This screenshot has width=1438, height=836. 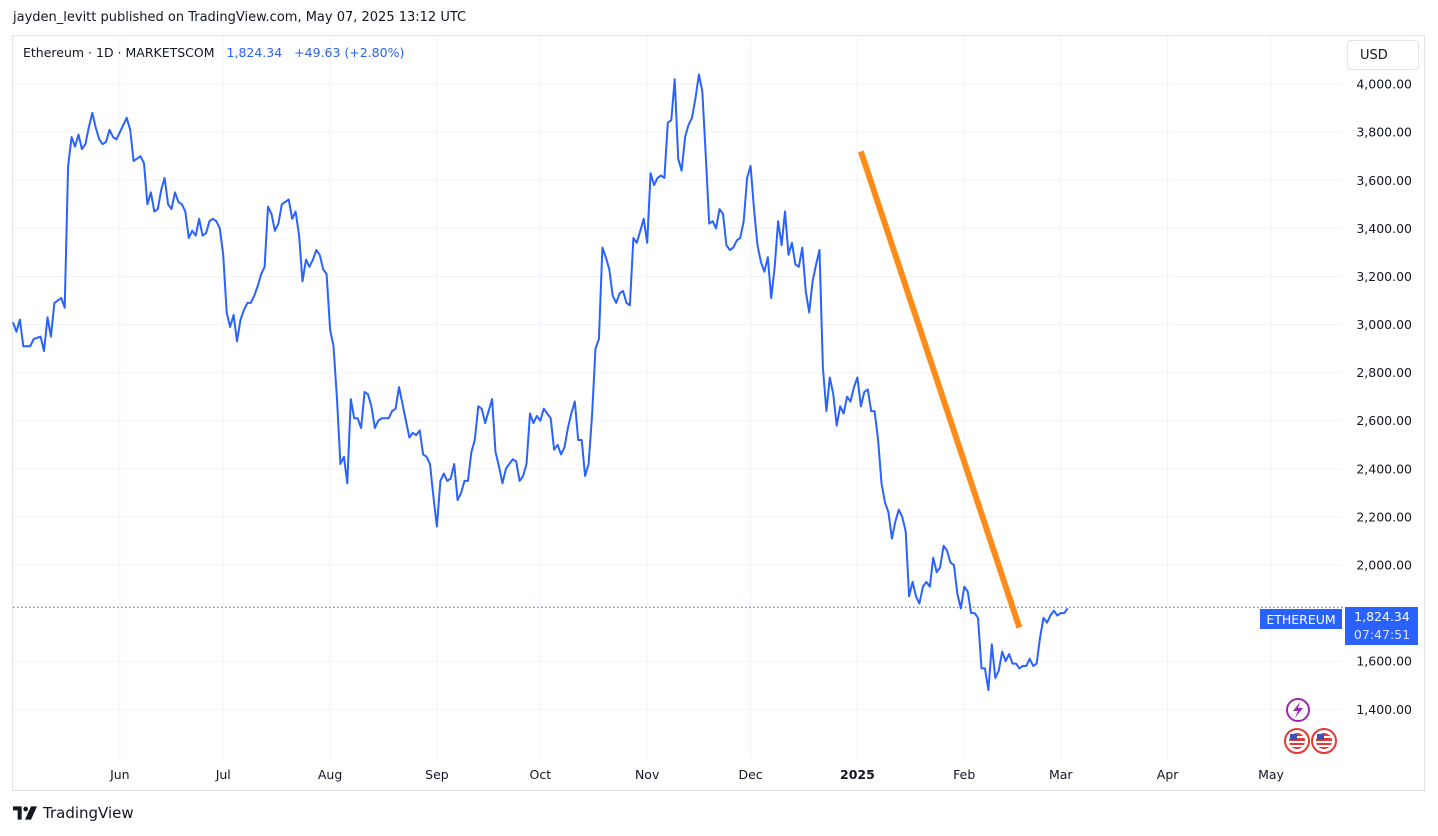 I want to click on x-tick-label: Dec, so click(x=750, y=774).